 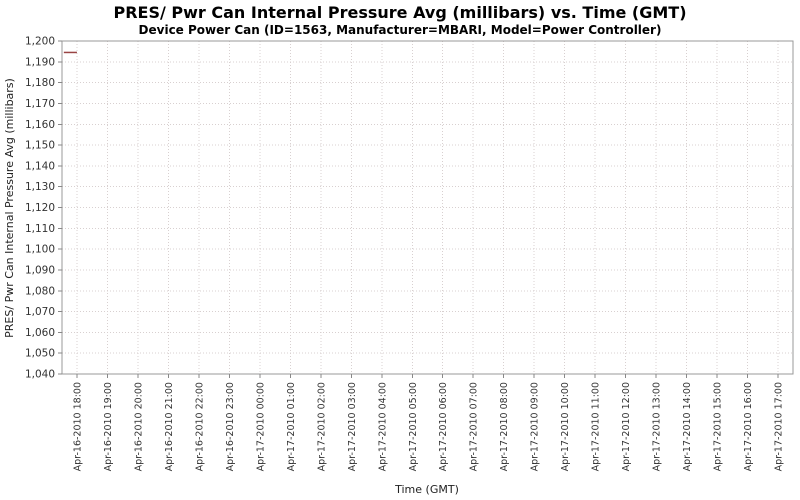 What do you see at coordinates (40, 312) in the screenshot?
I see `y-tick-label: 1,070` at bounding box center [40, 312].